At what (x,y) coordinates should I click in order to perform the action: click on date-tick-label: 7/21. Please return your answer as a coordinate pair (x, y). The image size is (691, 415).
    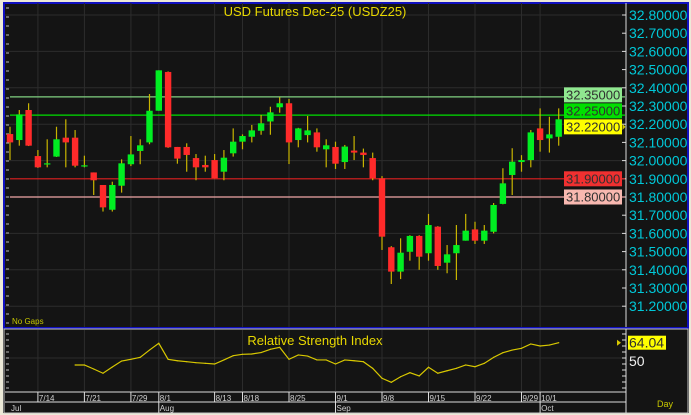
    Looking at the image, I should click on (93, 398).